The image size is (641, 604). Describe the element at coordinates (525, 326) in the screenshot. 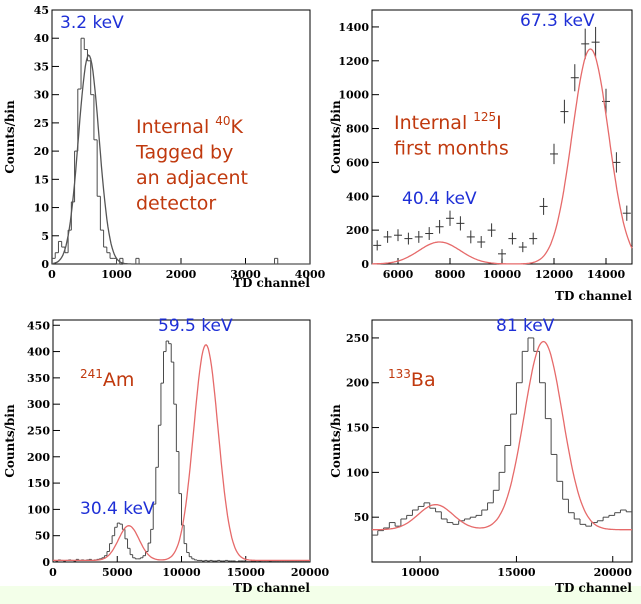

I see `peak-energy-label: 81 keV` at that location.